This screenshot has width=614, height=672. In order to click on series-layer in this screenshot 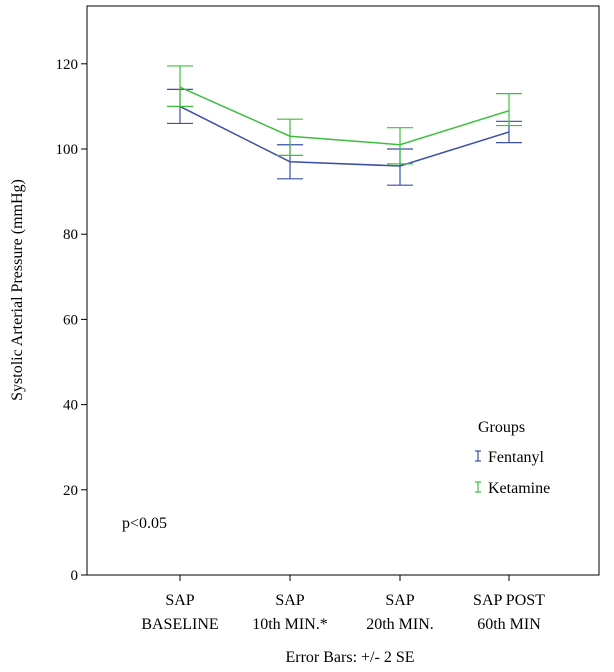, I will do `click(344, 125)`.